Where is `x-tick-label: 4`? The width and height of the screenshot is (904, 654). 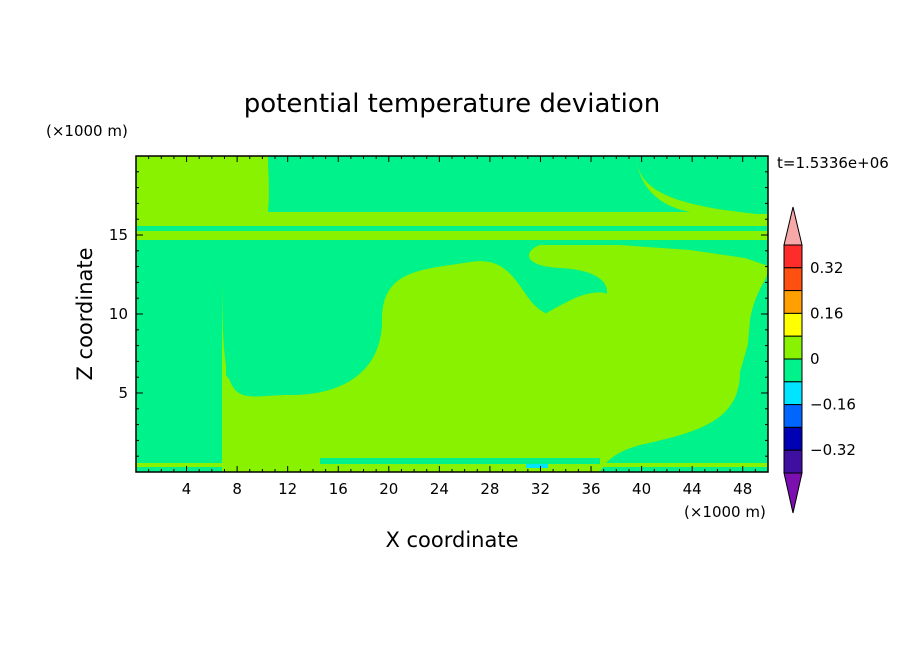
x-tick-label: 4 is located at coordinates (187, 489).